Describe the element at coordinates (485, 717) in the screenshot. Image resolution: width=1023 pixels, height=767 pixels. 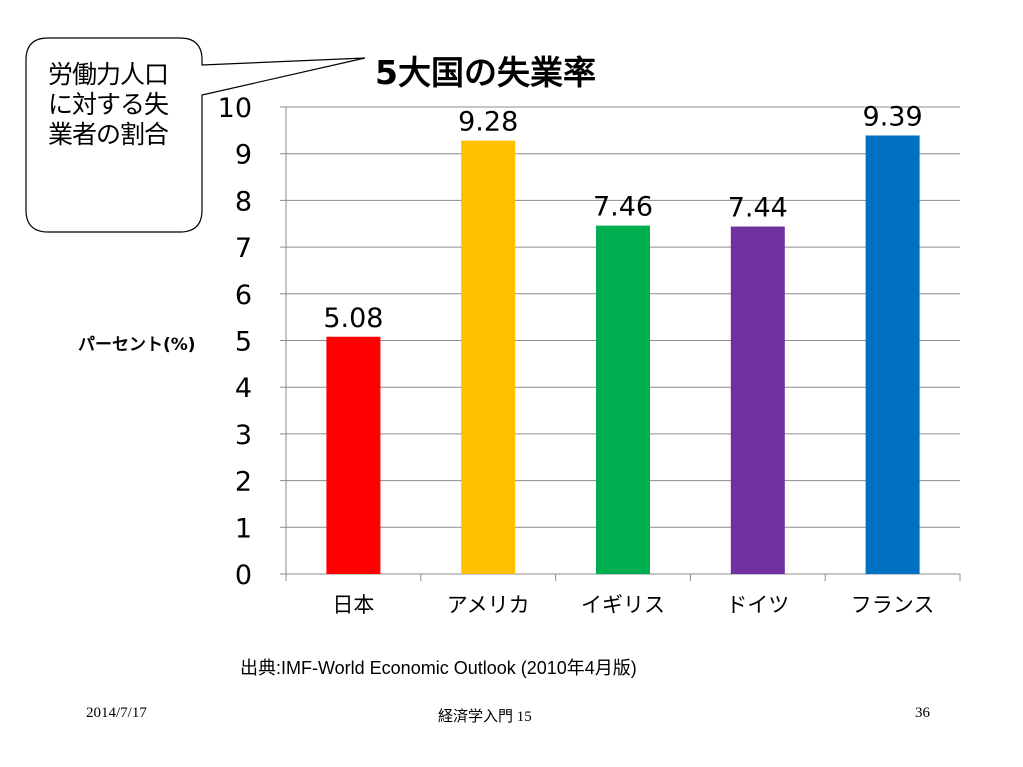
I see `footer-course: 経済学入門 15` at that location.